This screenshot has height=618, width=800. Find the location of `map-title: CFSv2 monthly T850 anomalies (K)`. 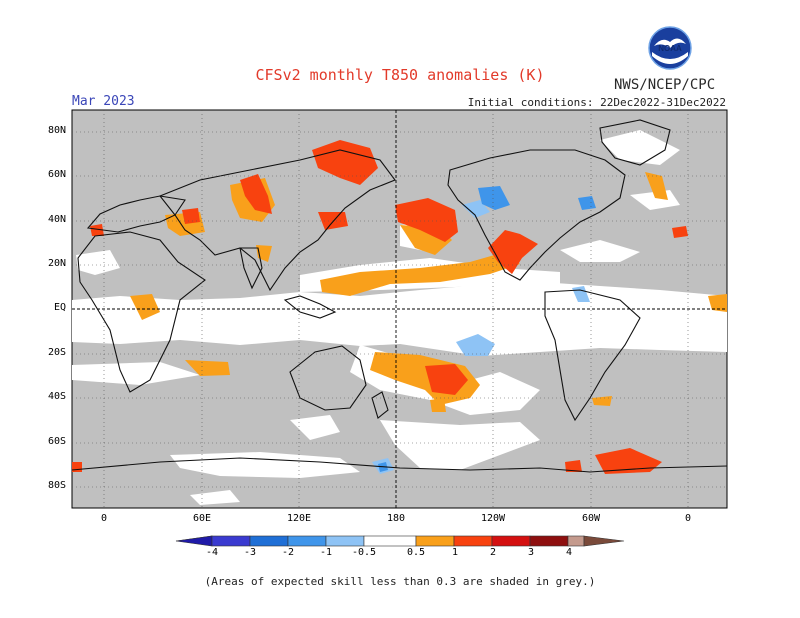

map-title: CFSv2 monthly T850 anomalies (K) is located at coordinates (400, 75).